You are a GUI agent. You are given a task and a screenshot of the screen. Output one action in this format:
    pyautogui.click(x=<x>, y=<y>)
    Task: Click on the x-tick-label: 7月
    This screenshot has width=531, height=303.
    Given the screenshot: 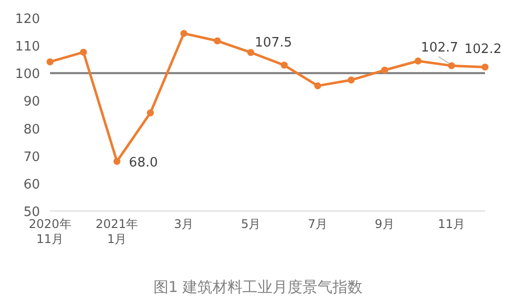 What is the action you would take?
    pyautogui.click(x=318, y=224)
    